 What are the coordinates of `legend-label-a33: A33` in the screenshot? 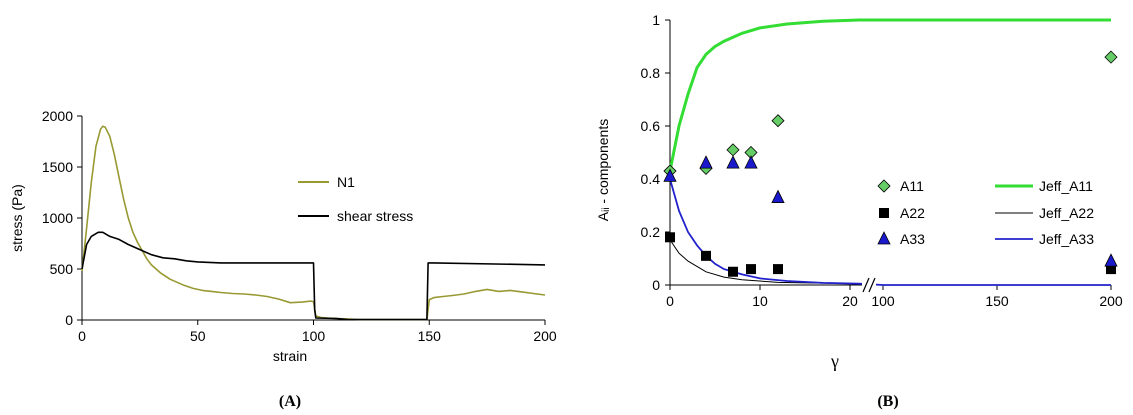 It's located at (912, 239).